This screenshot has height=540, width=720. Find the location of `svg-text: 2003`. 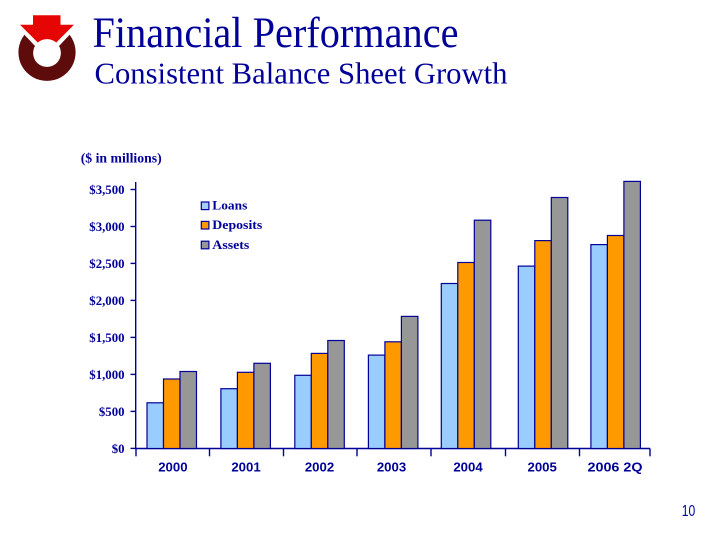

svg-text: 2003 is located at coordinates (391, 467).